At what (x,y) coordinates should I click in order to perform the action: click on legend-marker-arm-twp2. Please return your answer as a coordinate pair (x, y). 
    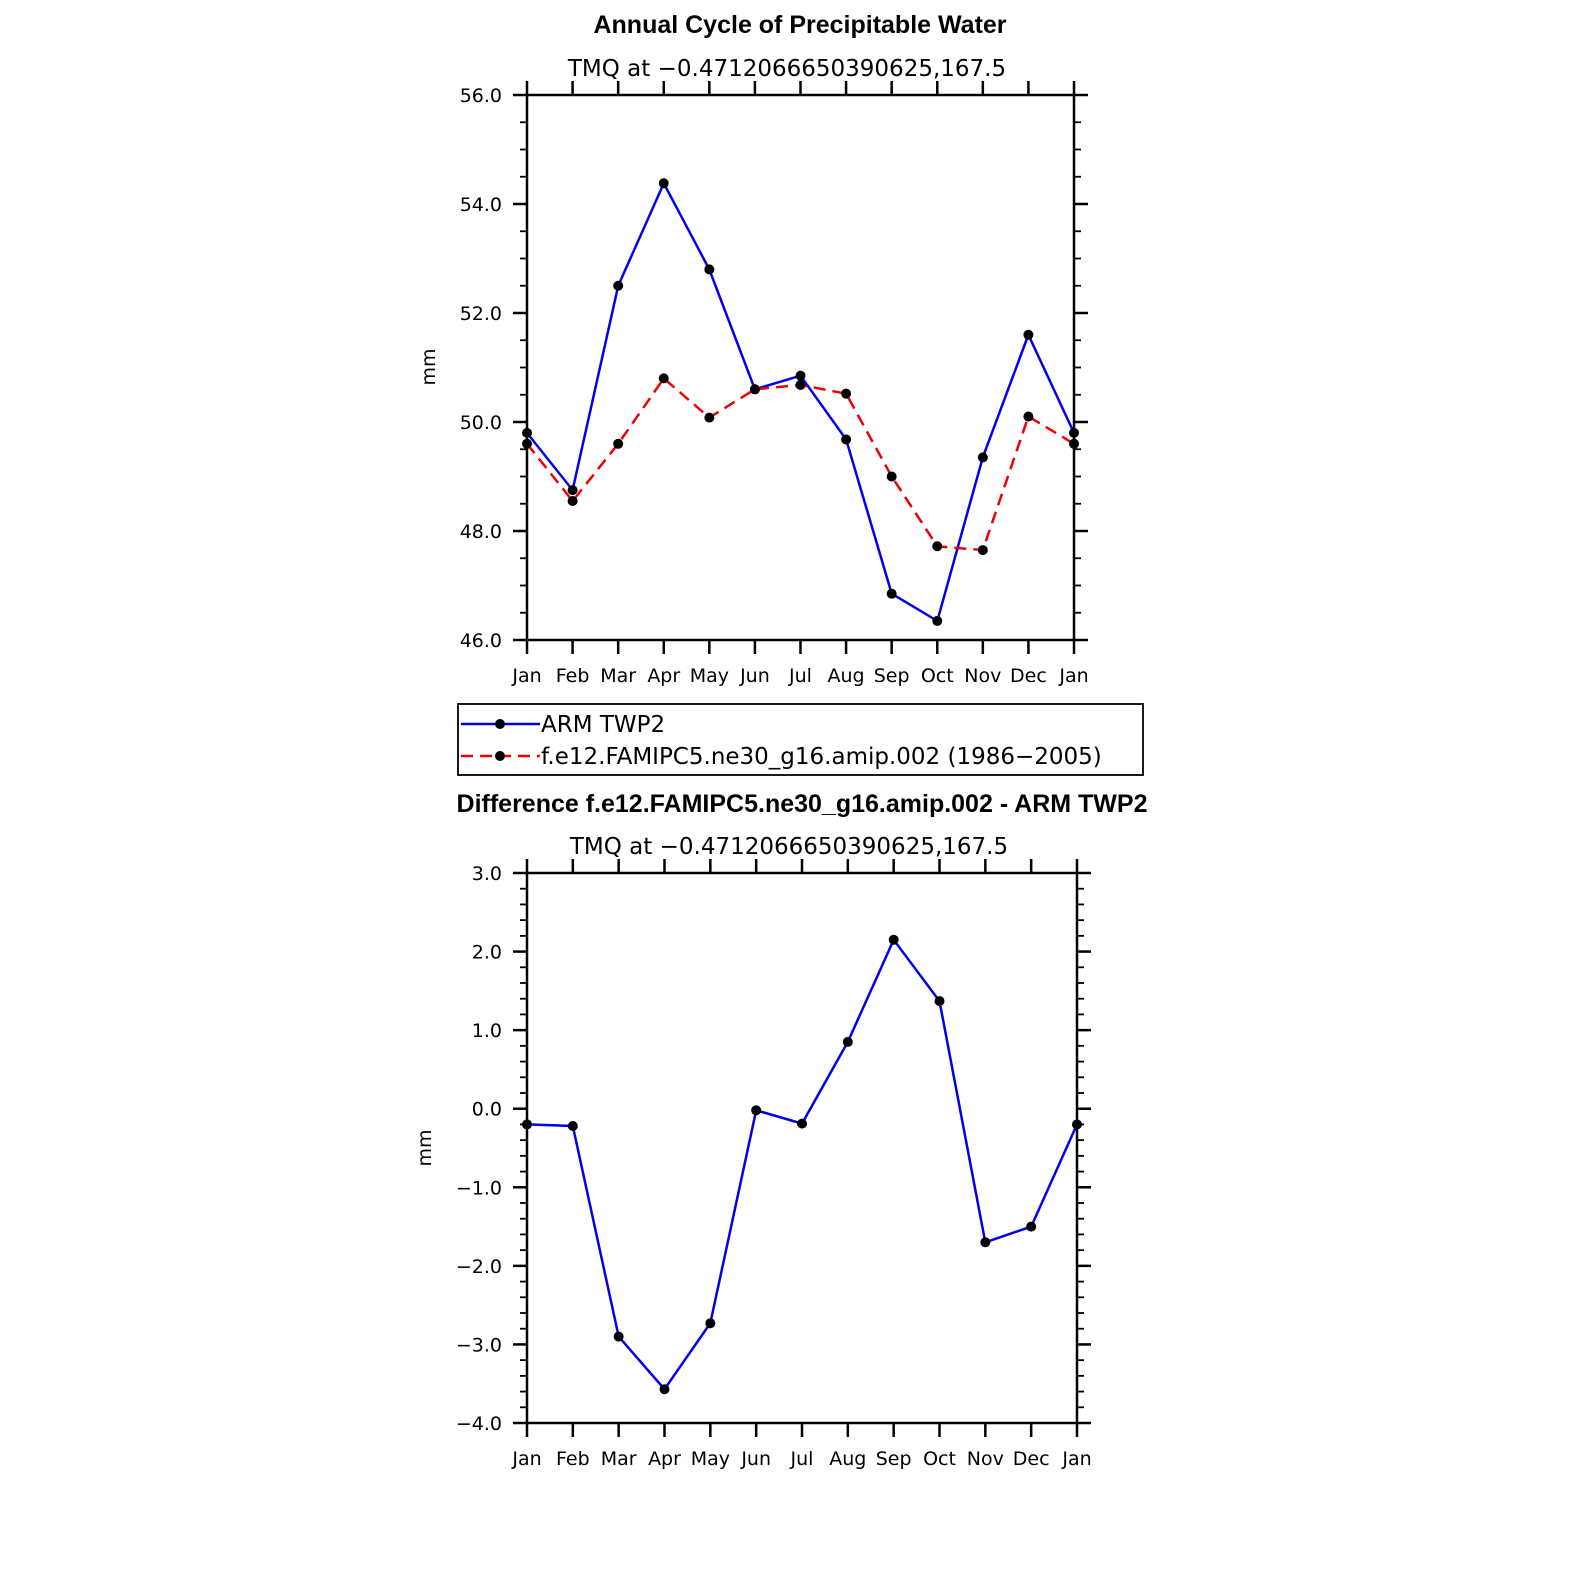
    Looking at the image, I should click on (500, 724).